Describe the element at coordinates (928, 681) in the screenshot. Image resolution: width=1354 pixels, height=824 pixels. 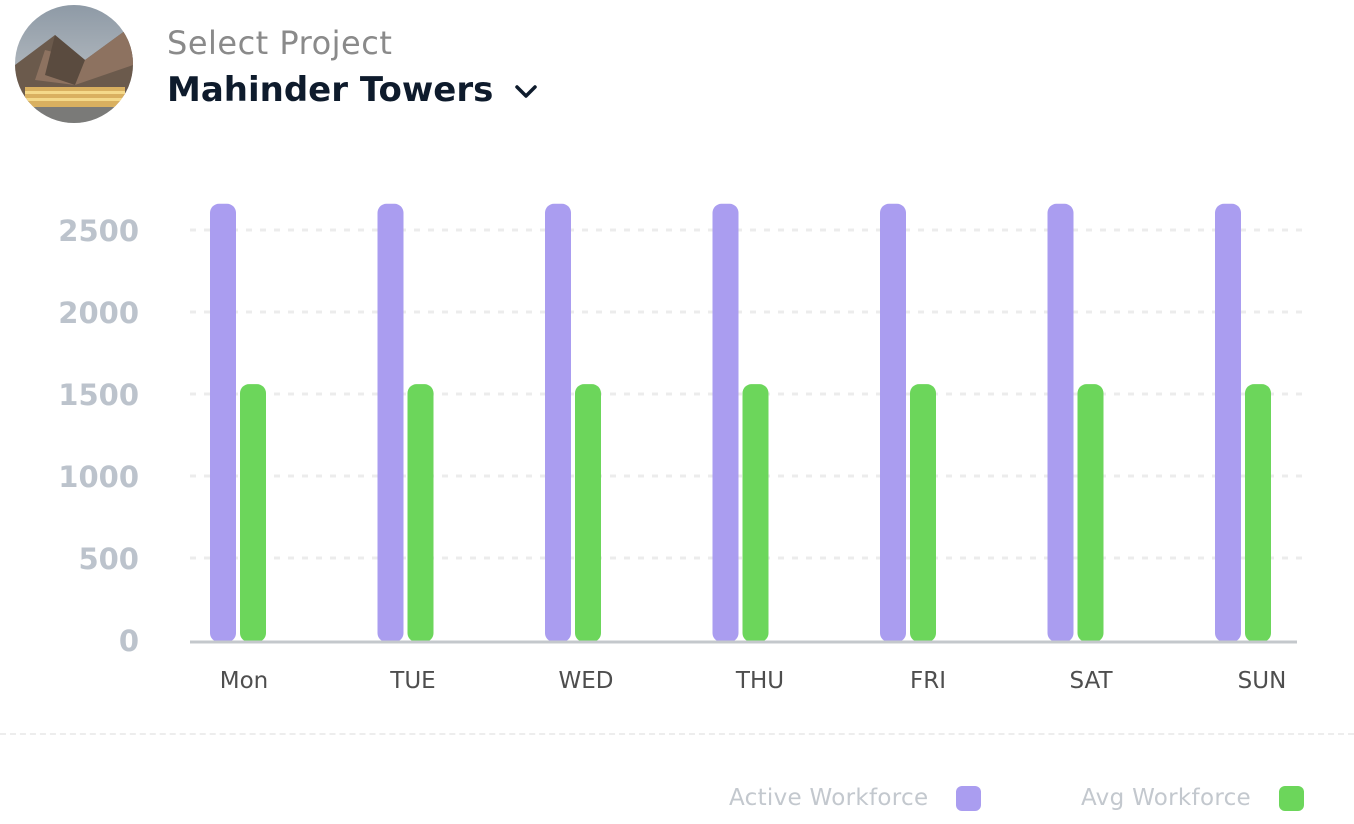
I see `x-tick-label: FRI` at that location.